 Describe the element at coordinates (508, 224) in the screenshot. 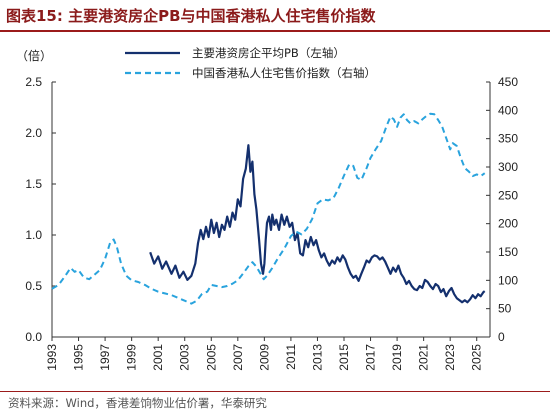

I see `right-tick-label: 200` at that location.